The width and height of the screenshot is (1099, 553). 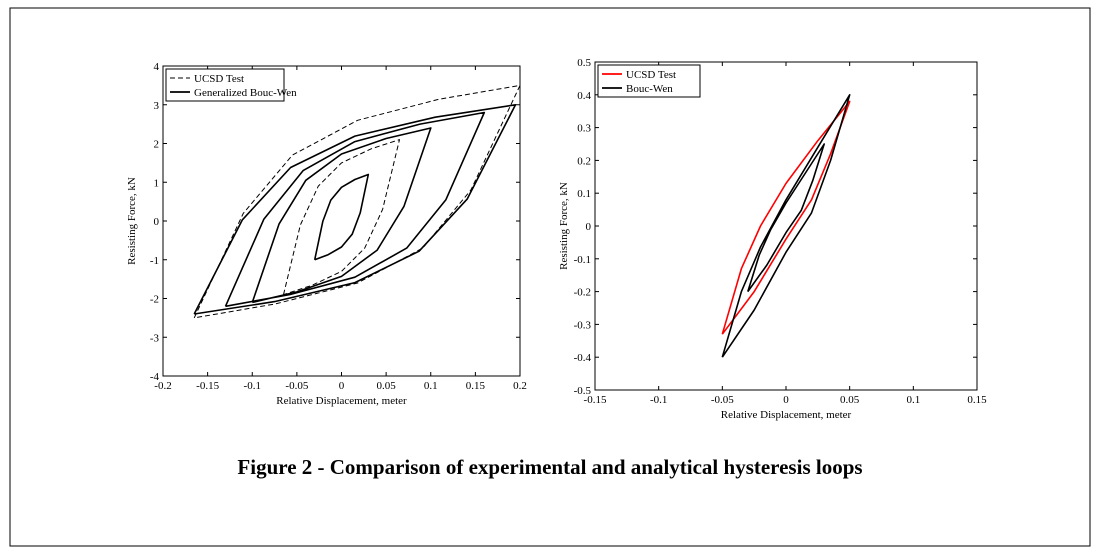 I want to click on y-tick-label: -0.2, so click(x=582, y=293).